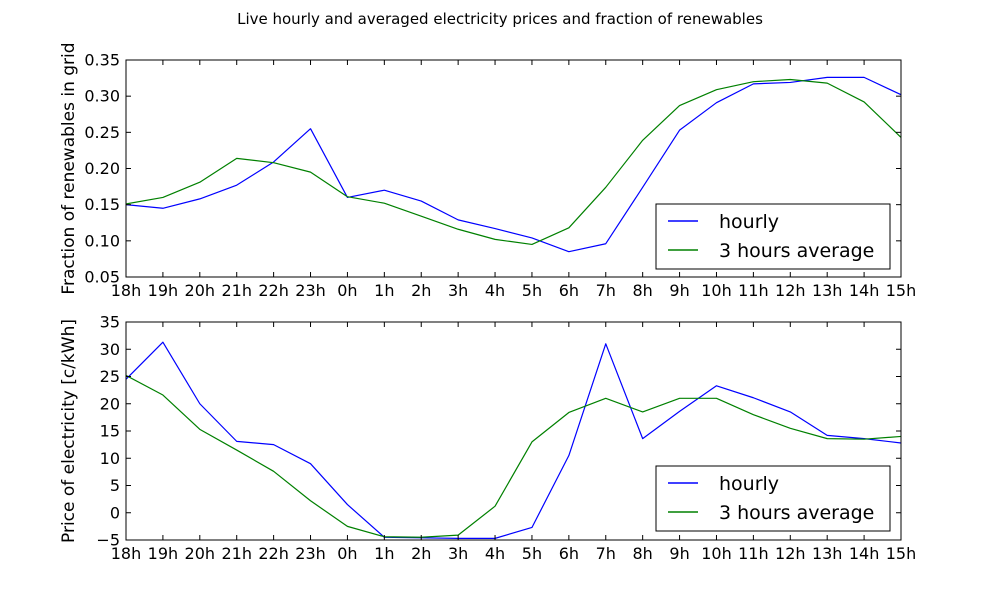 Image resolution: width=1000 pixels, height=600 pixels. Describe the element at coordinates (310, 553) in the screenshot. I see `price-x-tick-label: 23h` at that location.